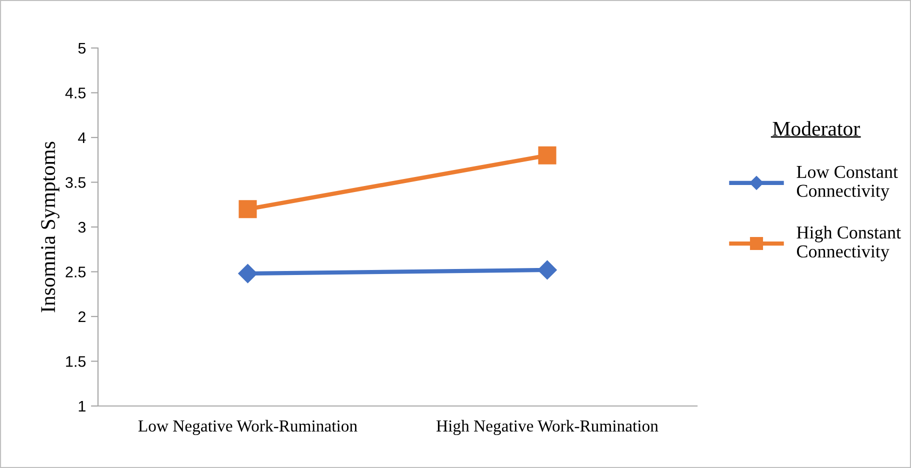  I want to click on legend-title: Moderator, so click(816, 128).